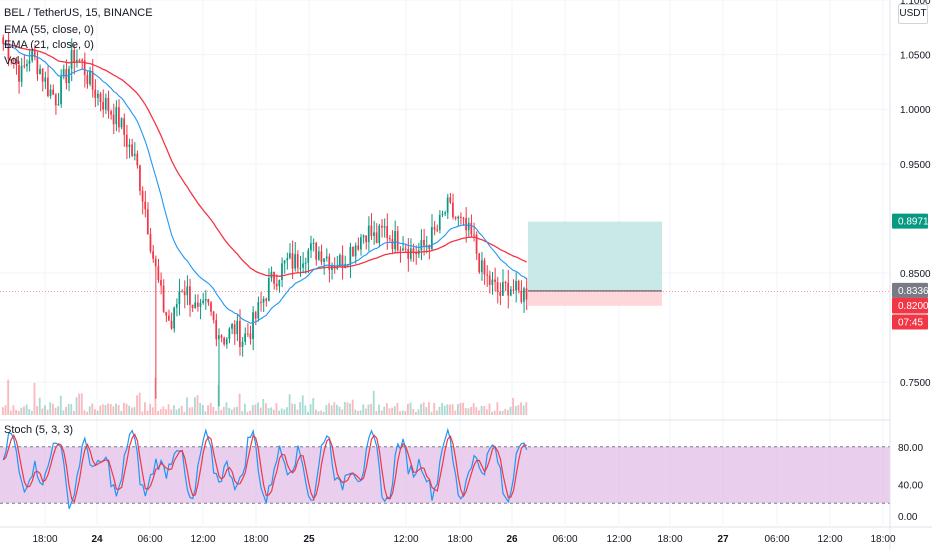 Image resolution: width=932 pixels, height=550 pixels. I want to click on stoch-k-line, so click(265, 468).